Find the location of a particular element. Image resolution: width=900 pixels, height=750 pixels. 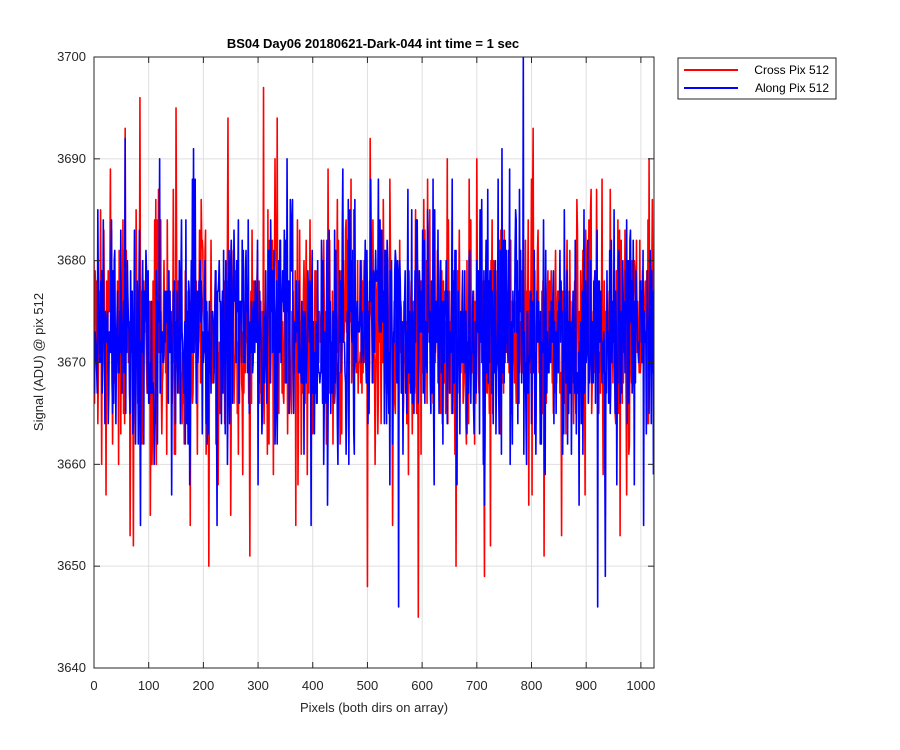

legend: Cross Pix 512 Along Pix 512 is located at coordinates (757, 78).